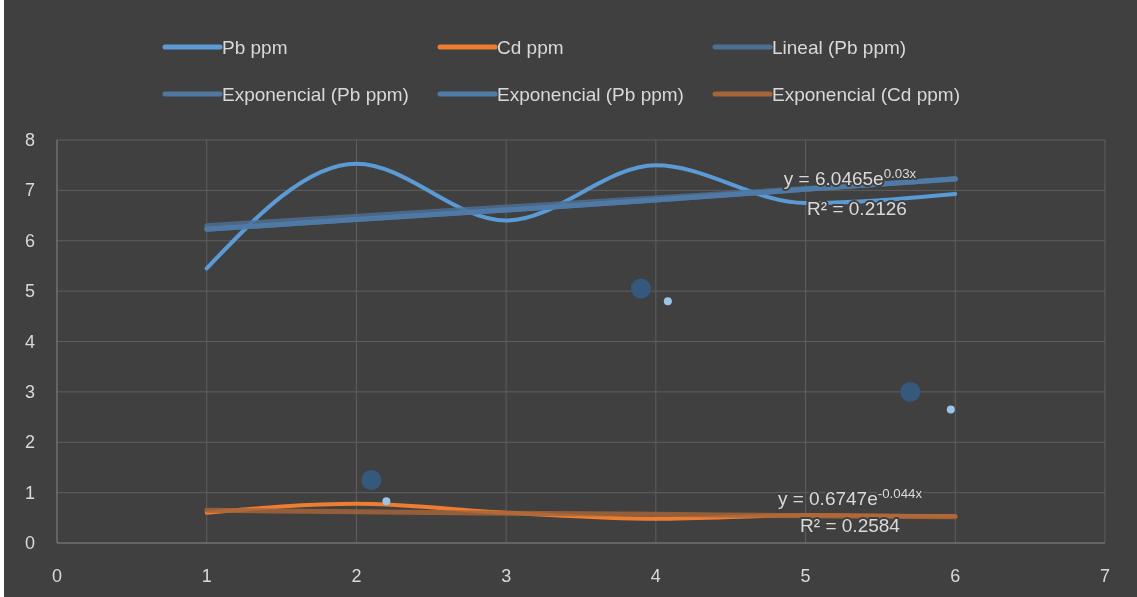 The height and width of the screenshot is (597, 1137). Describe the element at coordinates (850, 497) in the screenshot. I see `annotation: y = 0.6747e$^{-0.044x}$` at that location.